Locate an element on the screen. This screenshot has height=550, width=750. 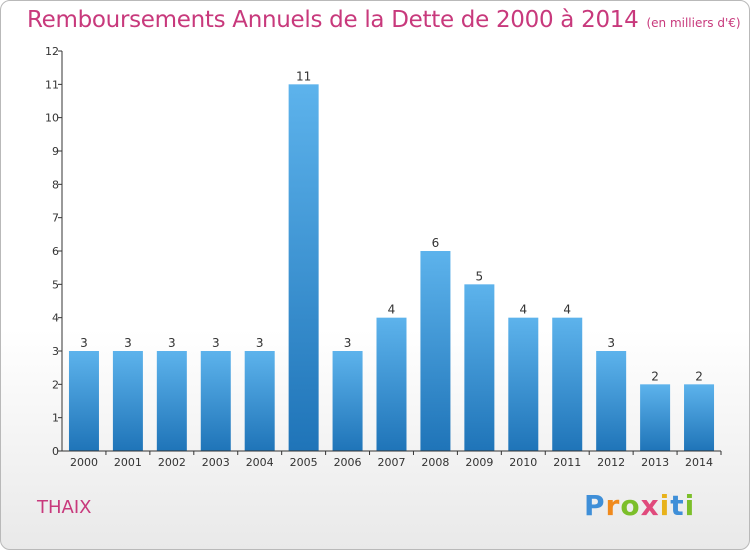
y-tick-label: 12 is located at coordinates (52, 51).